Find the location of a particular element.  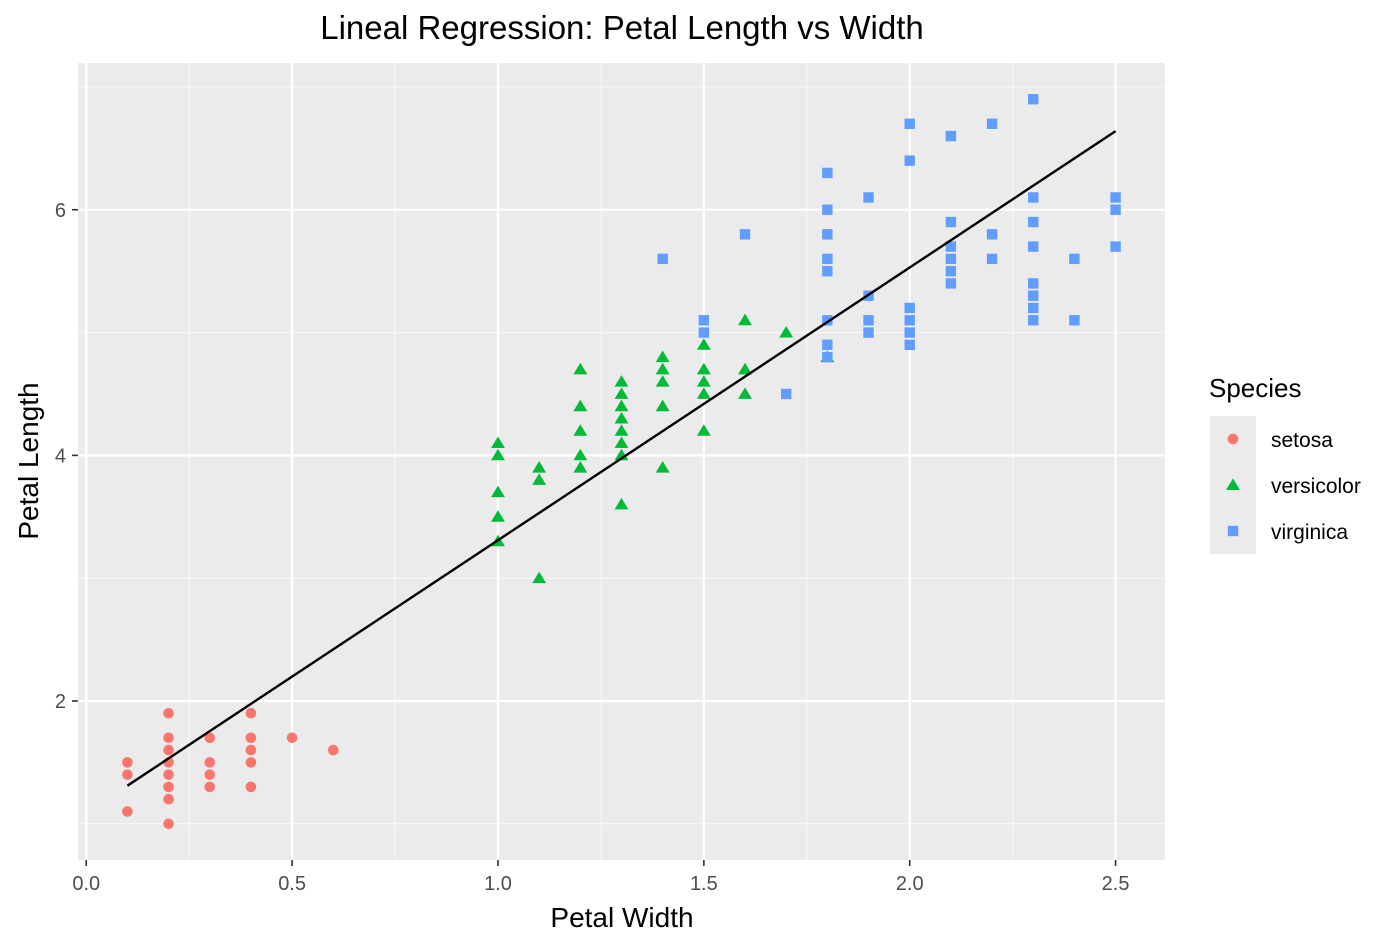

y-axis: 2 4 6 is located at coordinates (66, 456).